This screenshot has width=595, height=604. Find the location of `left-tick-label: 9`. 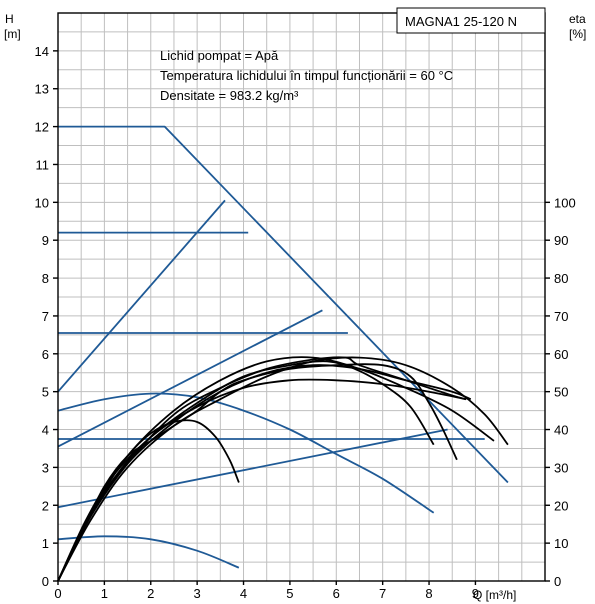

left-tick-label: 9 is located at coordinates (45, 240).